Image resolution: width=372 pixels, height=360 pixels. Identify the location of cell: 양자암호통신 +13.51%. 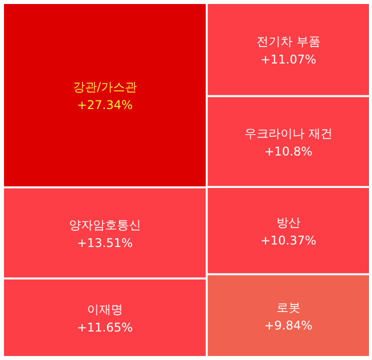
(105, 233).